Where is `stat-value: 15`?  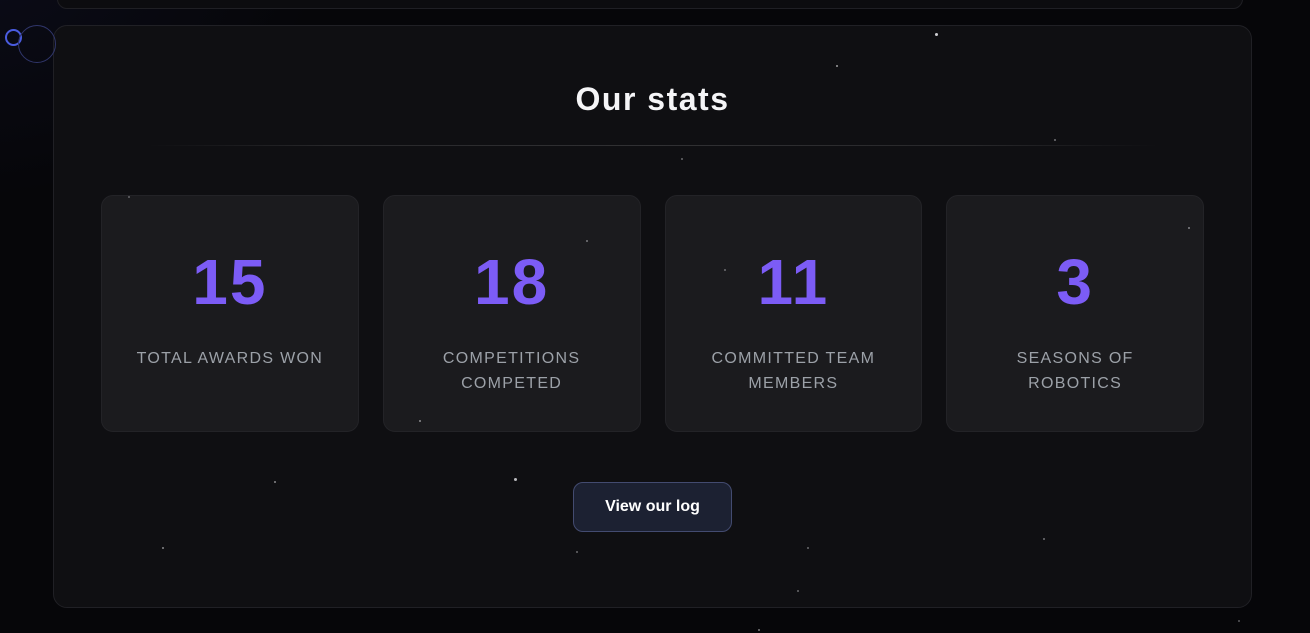
stat-value: 15 is located at coordinates (230, 281).